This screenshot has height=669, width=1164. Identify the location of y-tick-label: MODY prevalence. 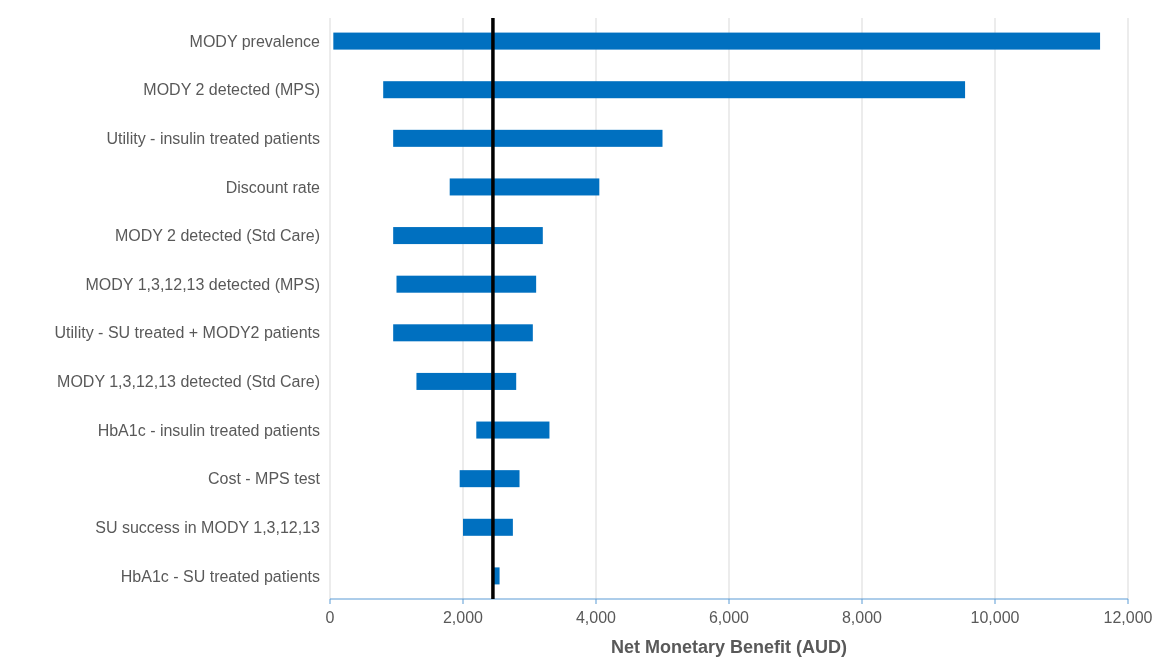
(255, 41).